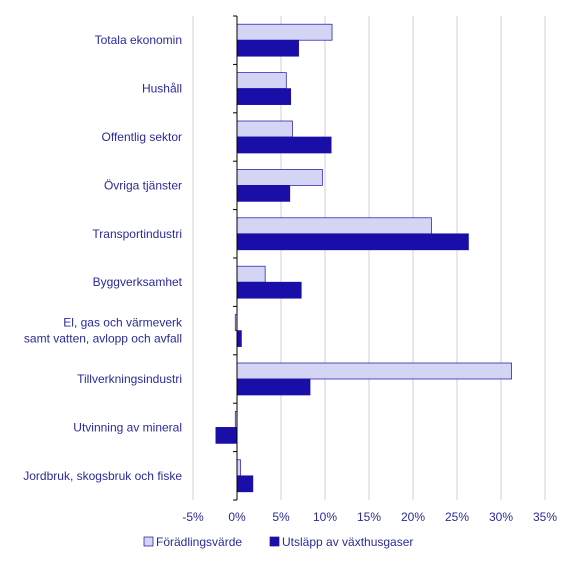  What do you see at coordinates (199, 542) in the screenshot?
I see `legend-label-foradlingsvarde: Förädlingsvärde` at bounding box center [199, 542].